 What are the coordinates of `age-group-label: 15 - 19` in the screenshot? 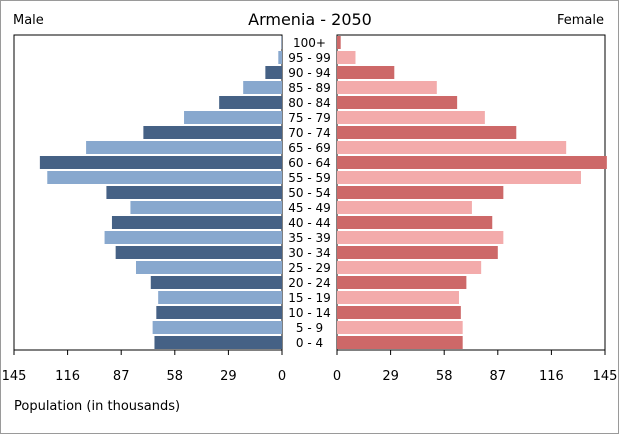 It's located at (309, 298).